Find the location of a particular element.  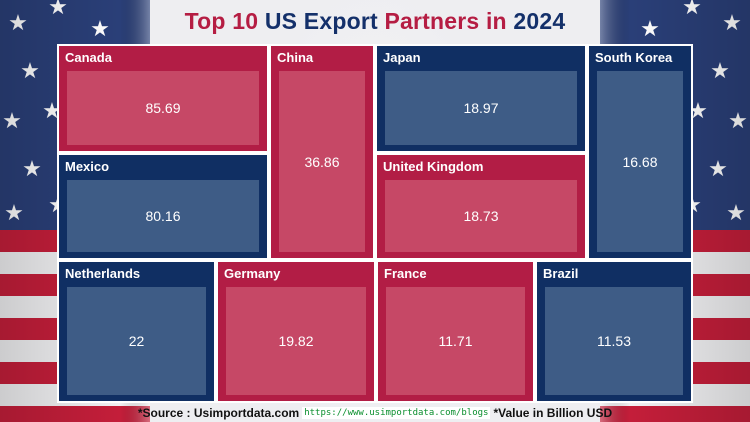

tile-label: Japan is located at coordinates (402, 57).